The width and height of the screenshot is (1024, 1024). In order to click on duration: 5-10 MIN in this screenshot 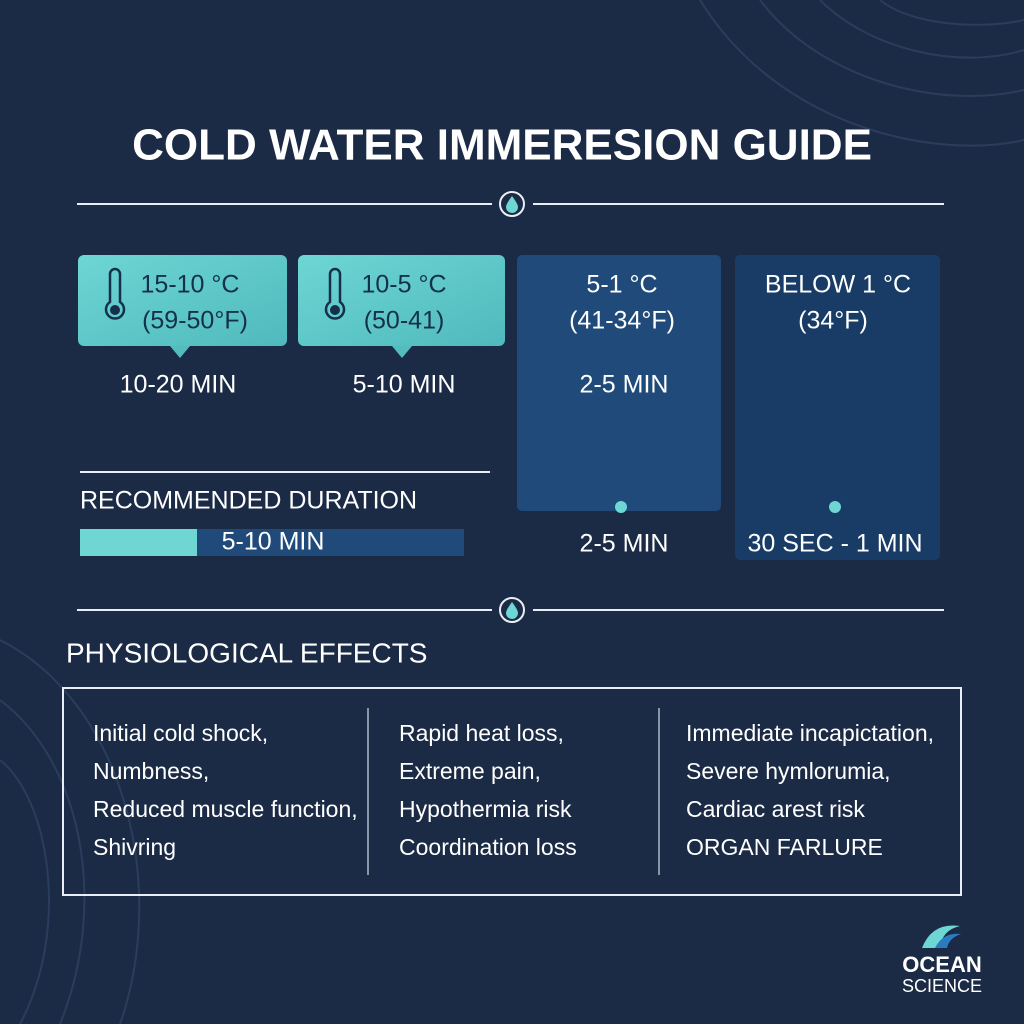, I will do `click(404, 385)`.